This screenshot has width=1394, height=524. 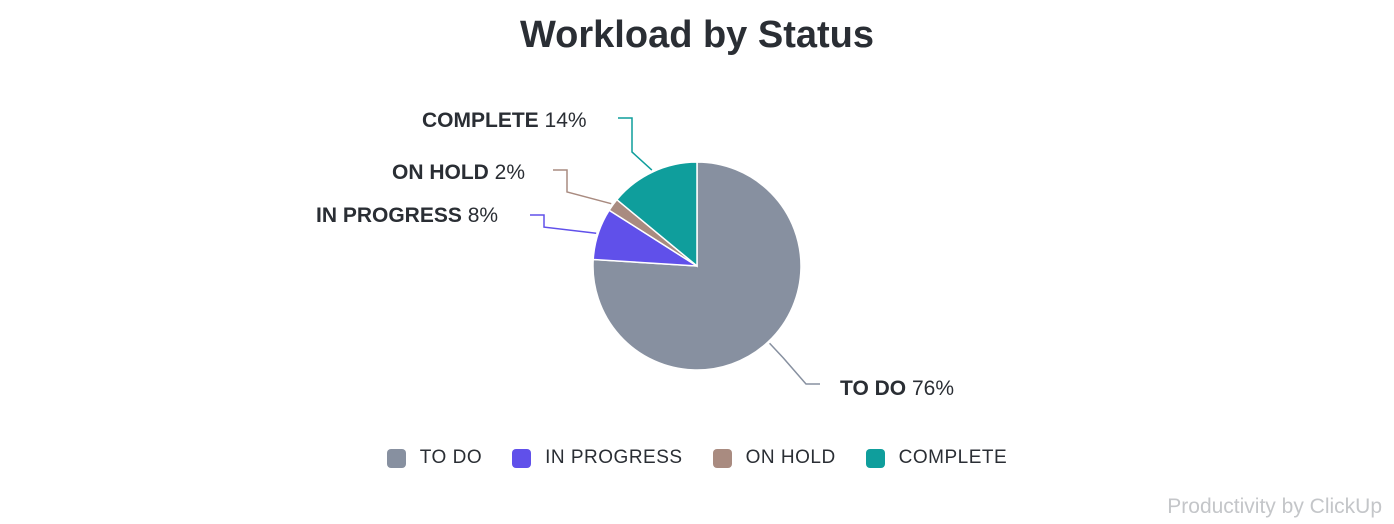 What do you see at coordinates (635, 144) in the screenshot?
I see `leader-line-complete` at bounding box center [635, 144].